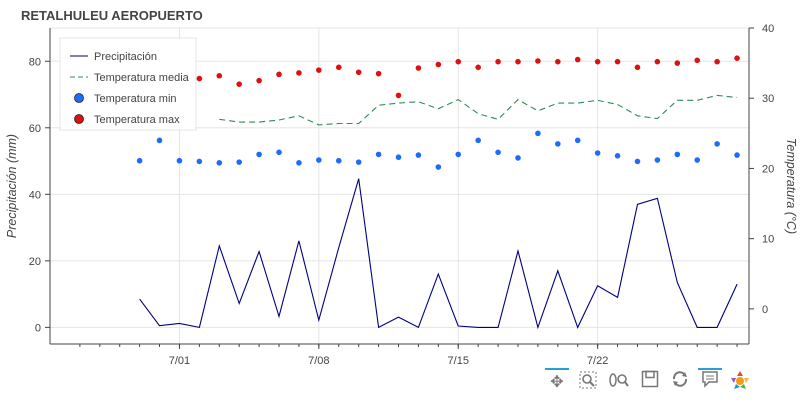  Describe the element at coordinates (740, 383) in the screenshot. I see `bokeh-logo` at that location.